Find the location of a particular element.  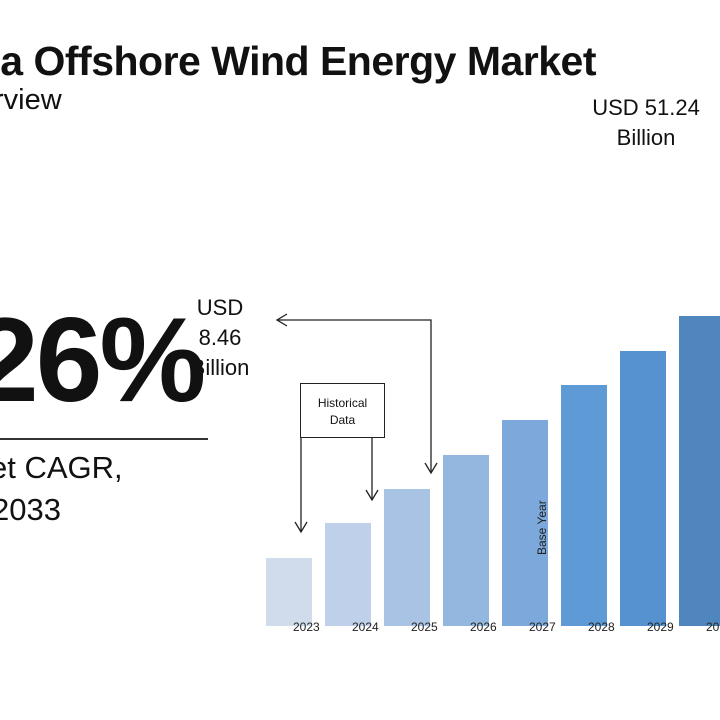

x-tick-label: 2024 is located at coordinates (365, 627).